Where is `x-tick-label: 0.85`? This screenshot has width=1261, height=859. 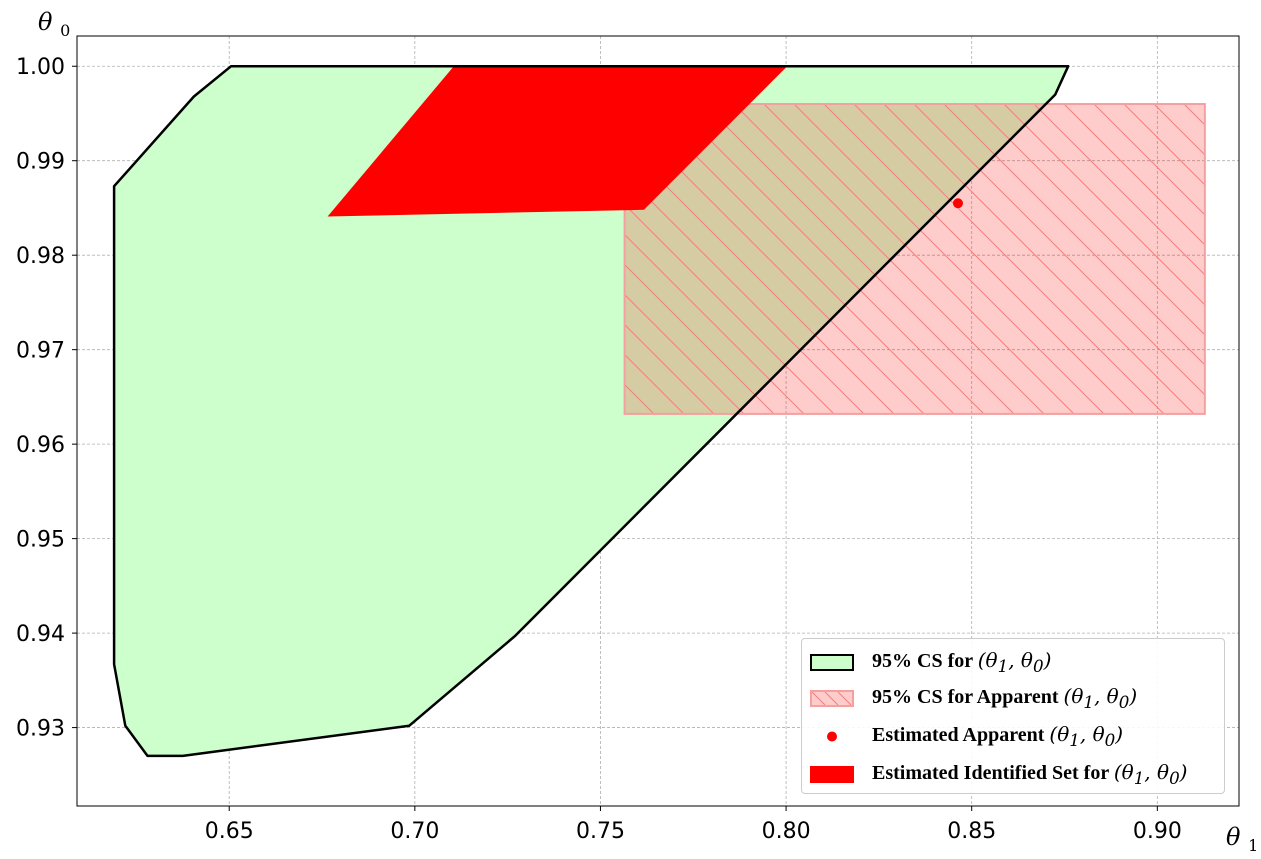 x-tick-label: 0.85 is located at coordinates (971, 831).